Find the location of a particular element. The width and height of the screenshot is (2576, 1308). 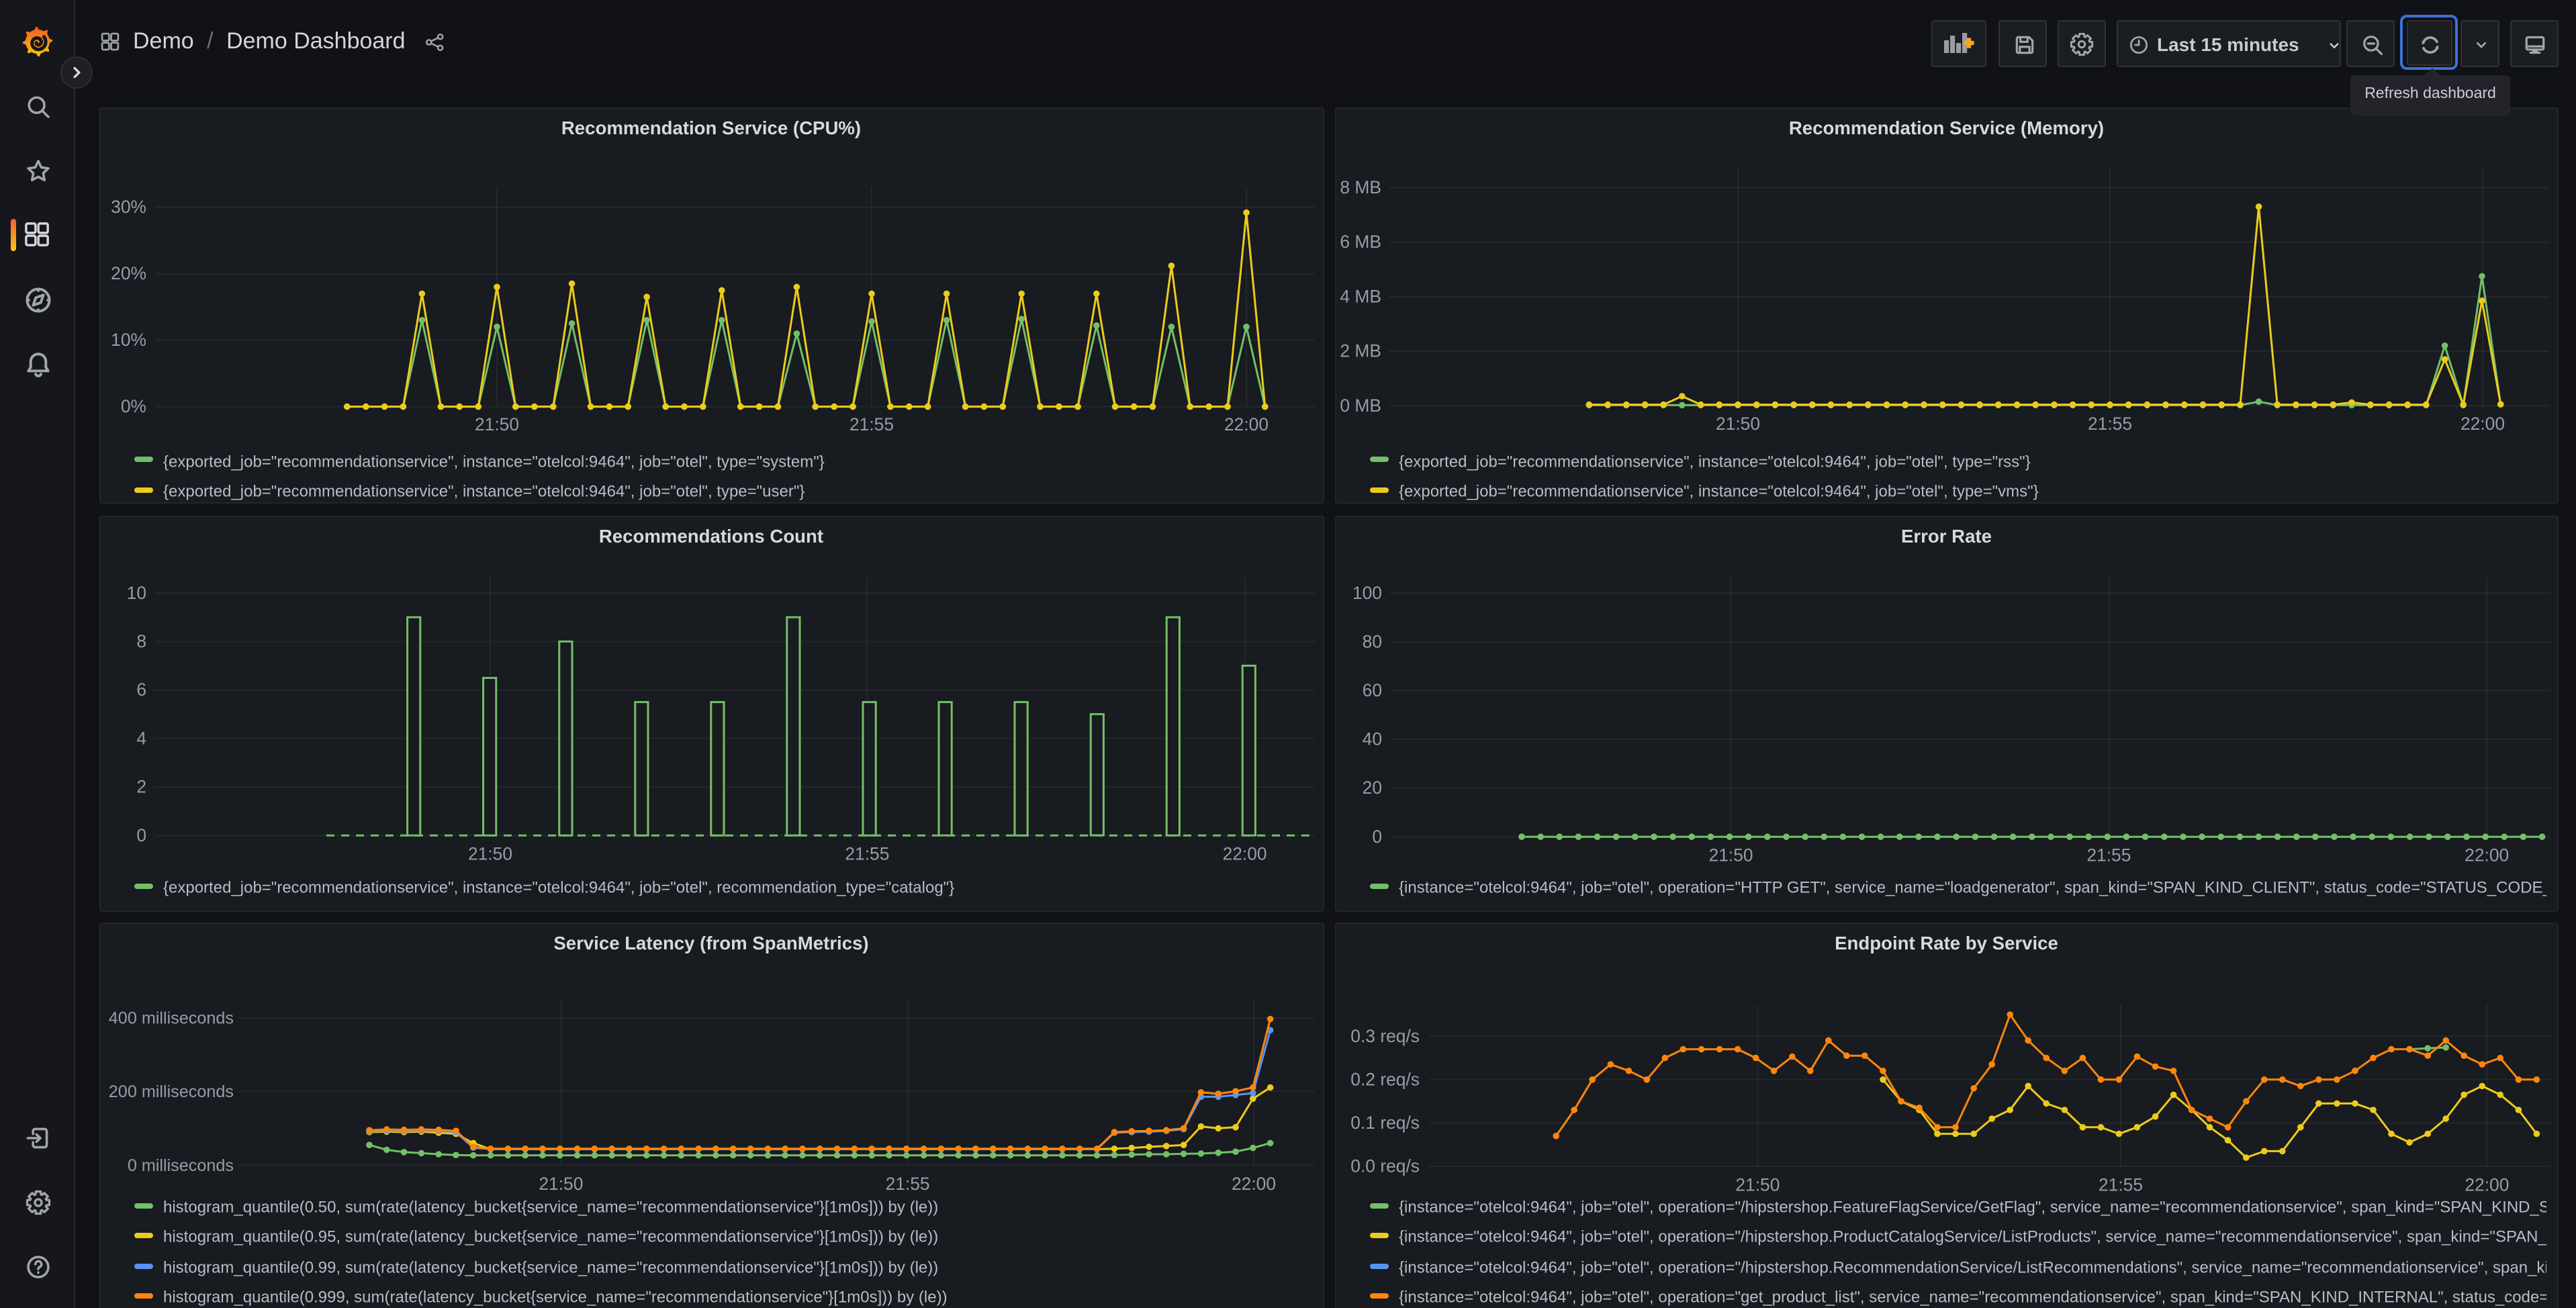

svg-text: 0% is located at coordinates (133, 406).